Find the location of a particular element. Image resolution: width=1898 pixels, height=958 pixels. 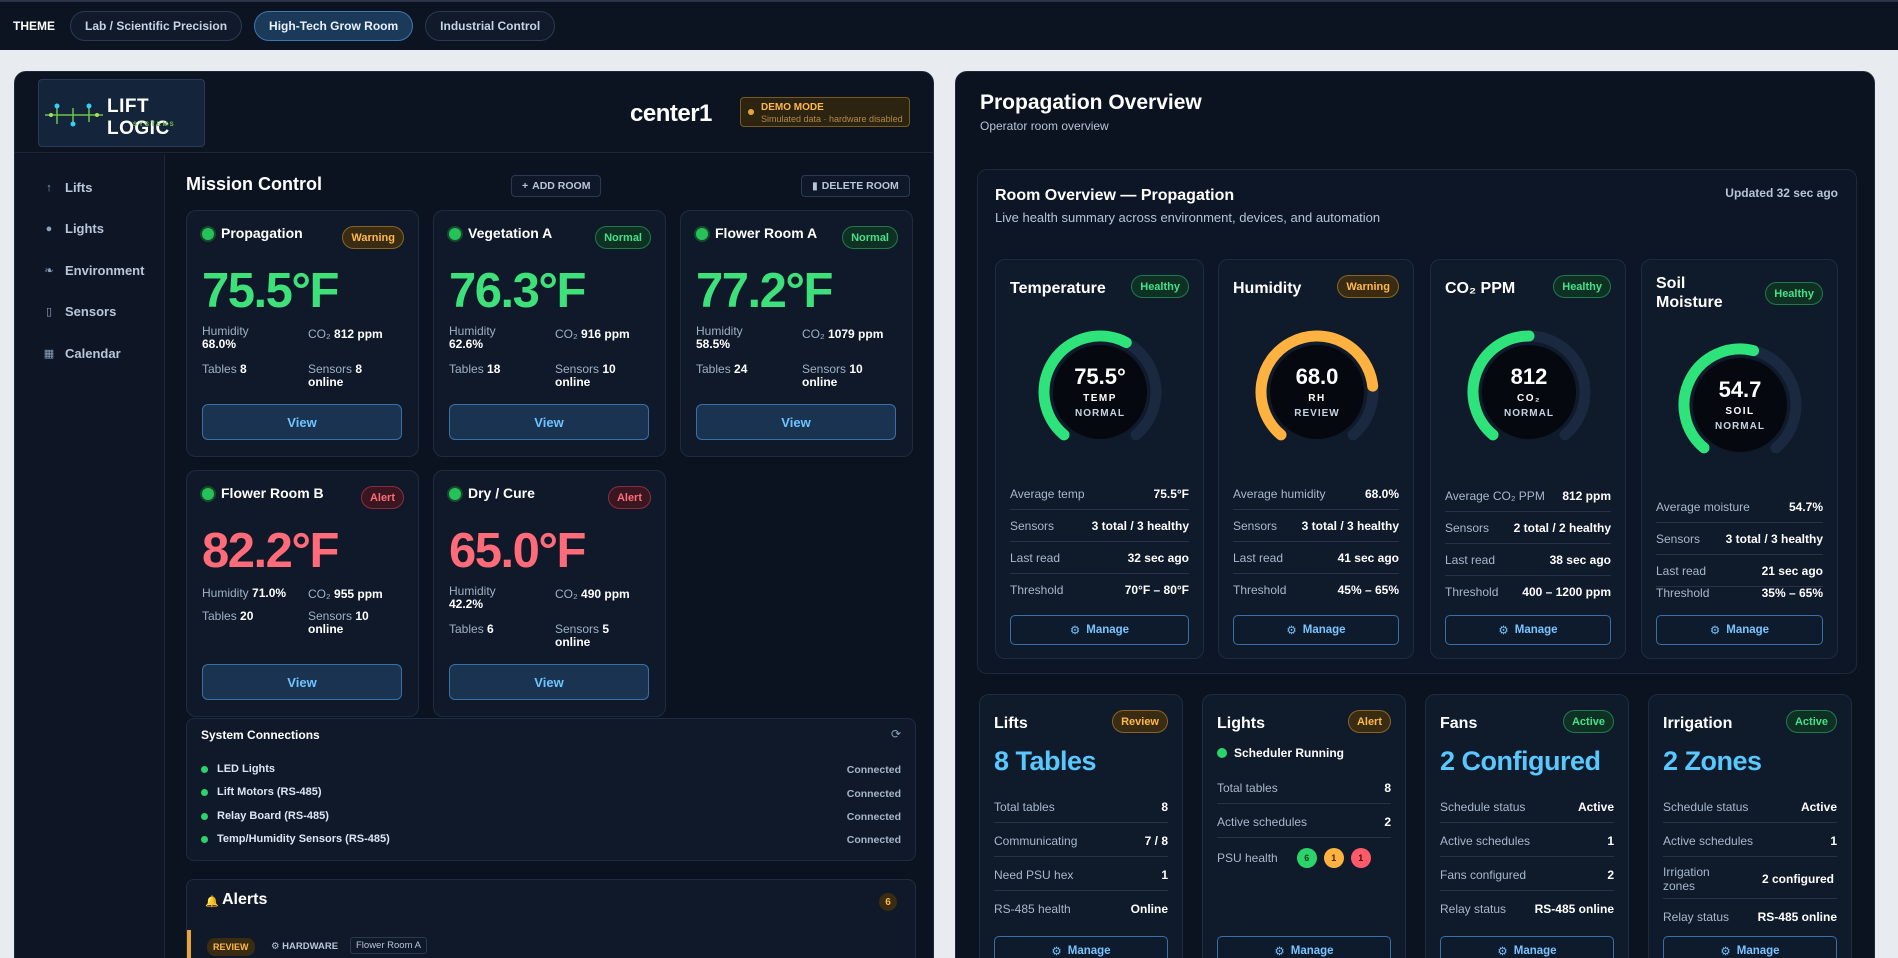

circuit-logo-icon is located at coordinates (74, 115).